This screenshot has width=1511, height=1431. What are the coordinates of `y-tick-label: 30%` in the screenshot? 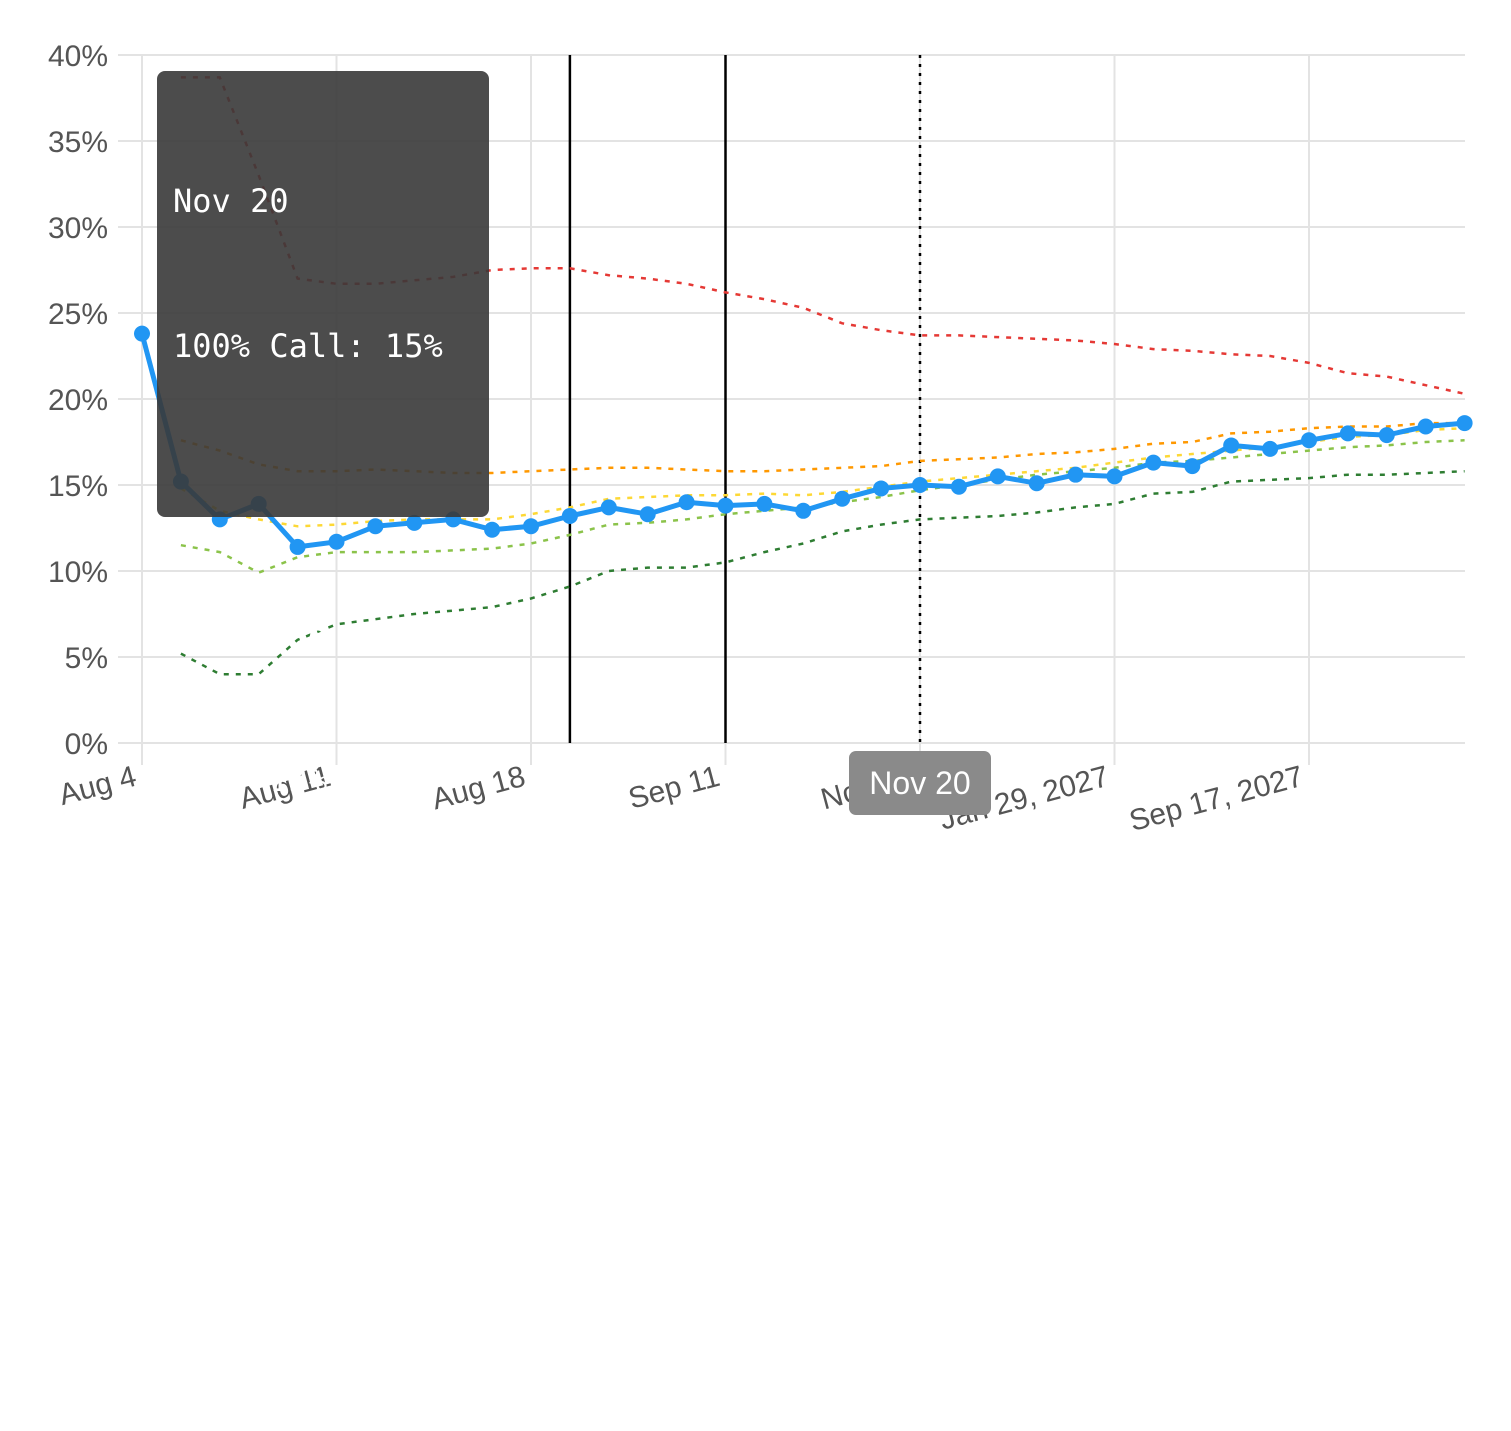 It's located at (78, 228).